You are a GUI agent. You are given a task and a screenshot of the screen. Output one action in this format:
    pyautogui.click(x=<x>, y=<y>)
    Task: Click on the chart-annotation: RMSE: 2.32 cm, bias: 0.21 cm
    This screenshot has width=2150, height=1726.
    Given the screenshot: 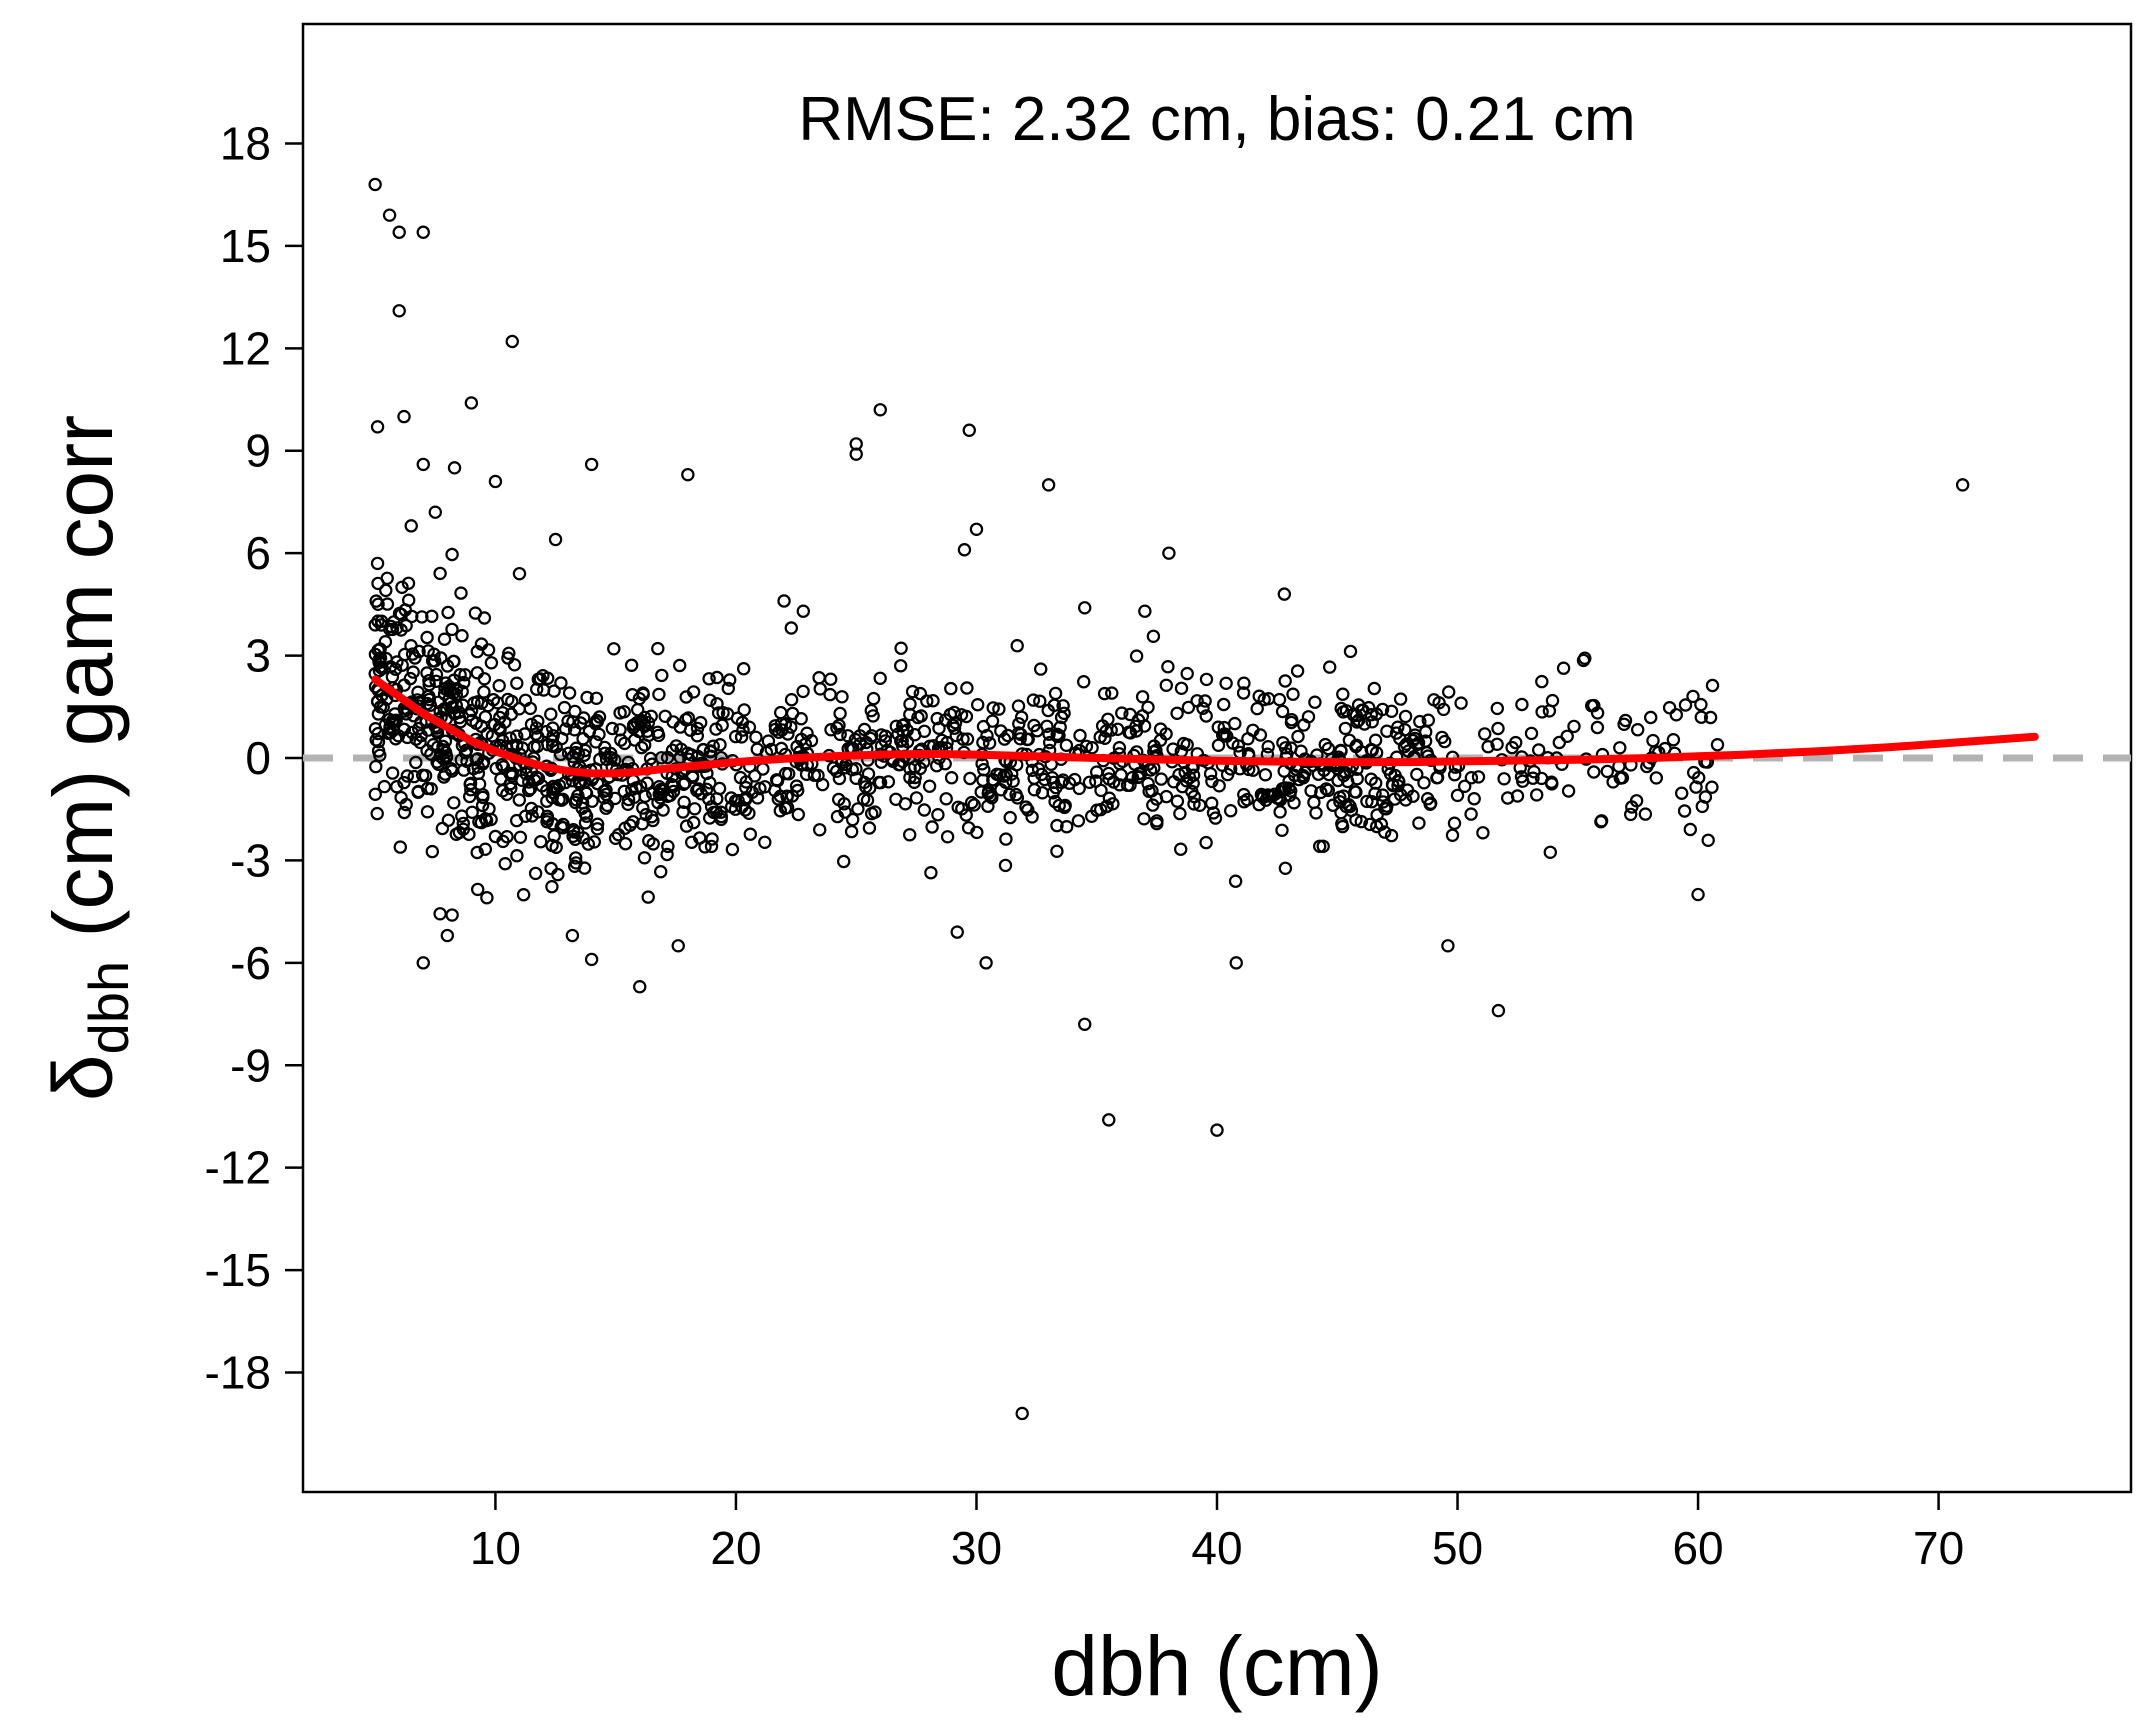 What is the action you would take?
    pyautogui.click(x=1216, y=119)
    